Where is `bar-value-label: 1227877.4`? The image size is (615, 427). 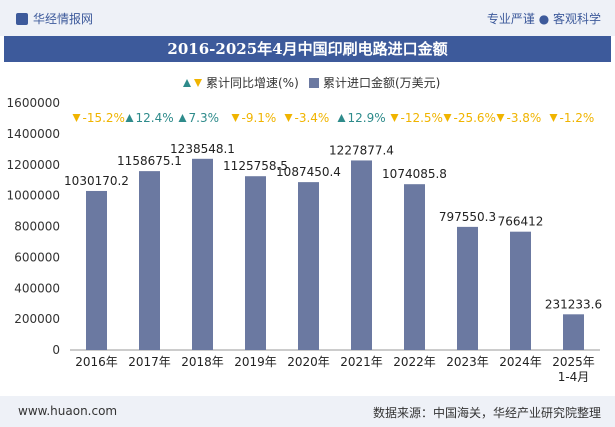 bar-value-label: 1227877.4 is located at coordinates (361, 150).